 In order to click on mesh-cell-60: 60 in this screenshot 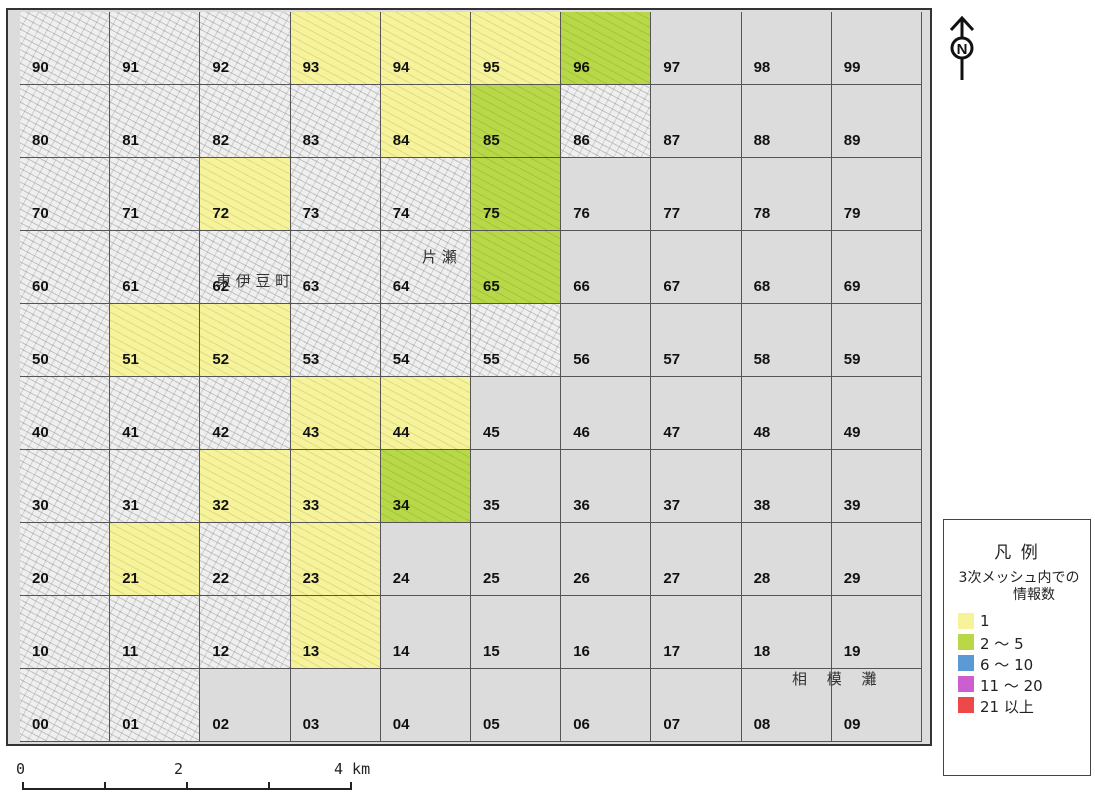, I will do `click(65, 267)`.